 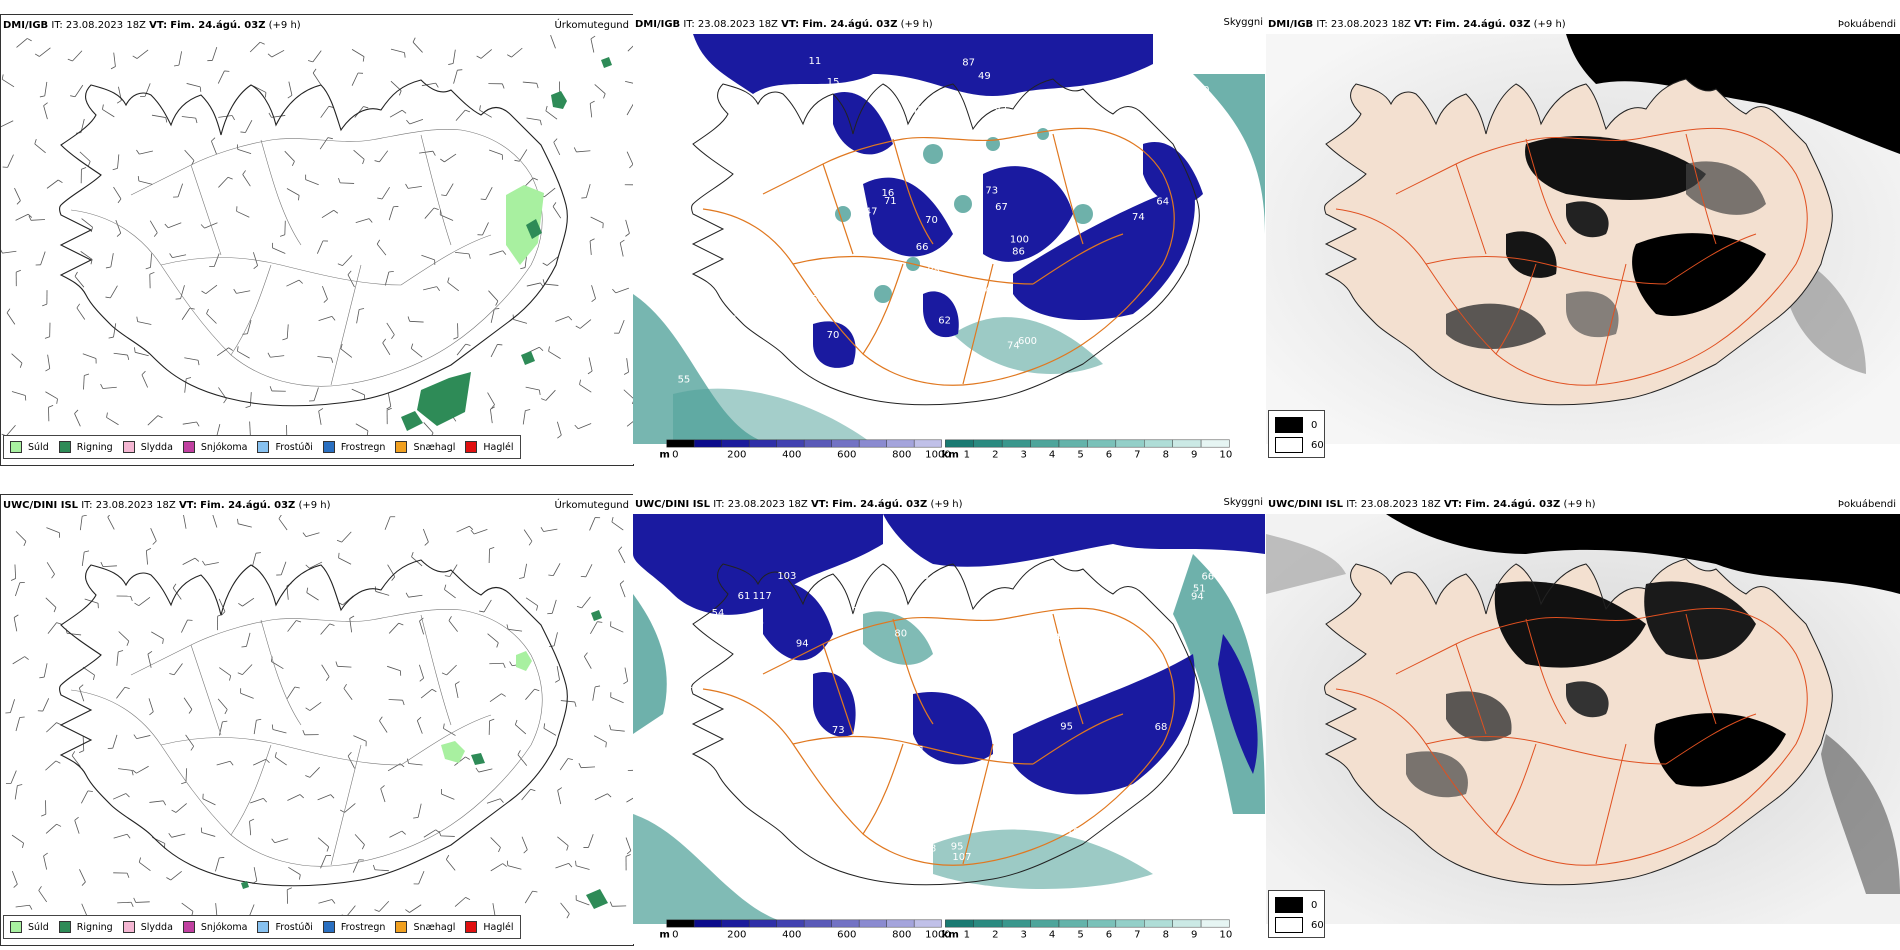 I want to click on legend-item: Snæhagl, so click(x=425, y=927).